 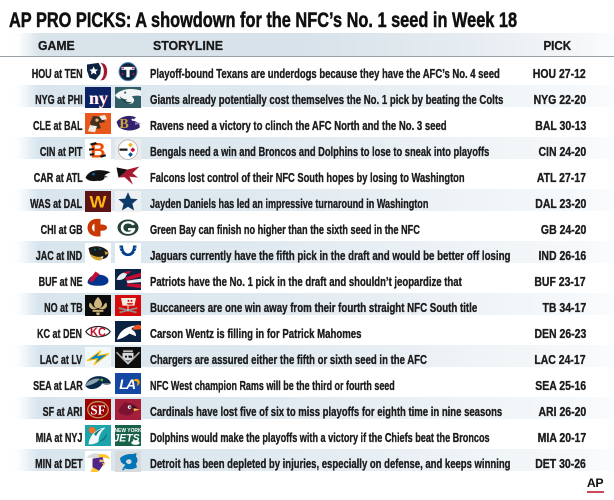 What do you see at coordinates (128, 430) in the screenshot?
I see `svg-text: NEW YORK` at bounding box center [128, 430].